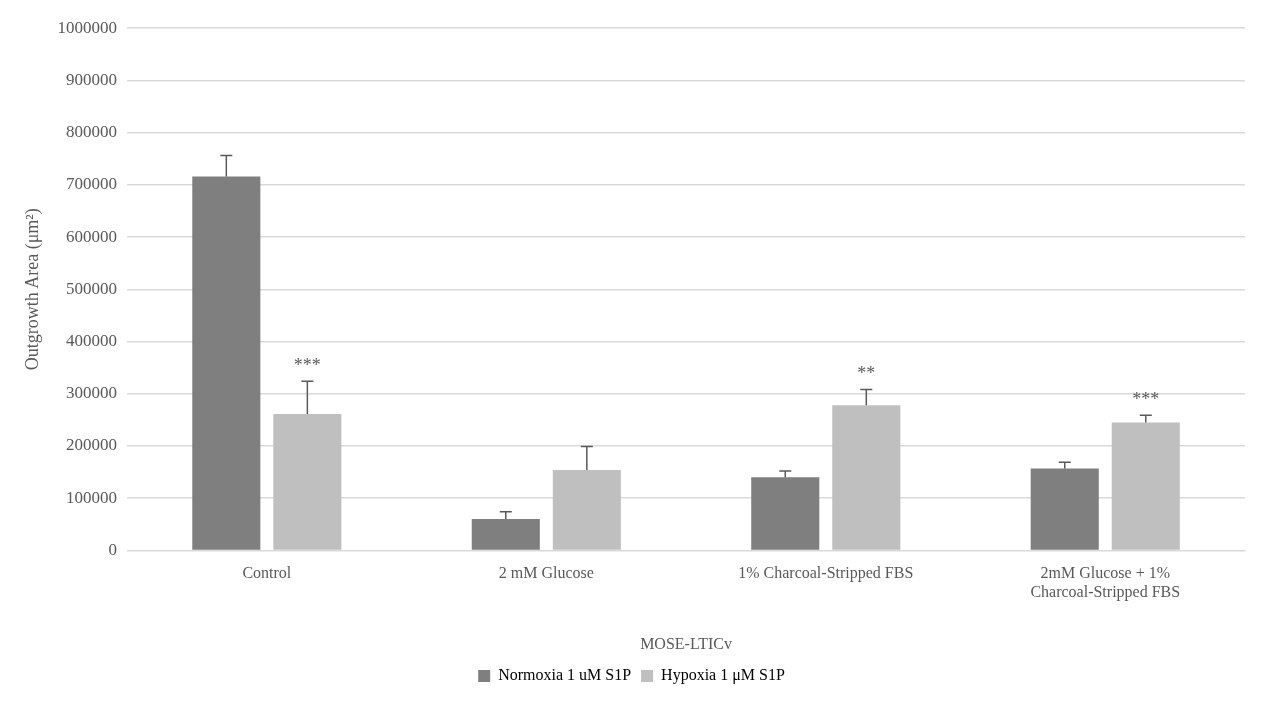  What do you see at coordinates (686, 643) in the screenshot?
I see `x-axis-title: MOSE-LTICv` at bounding box center [686, 643].